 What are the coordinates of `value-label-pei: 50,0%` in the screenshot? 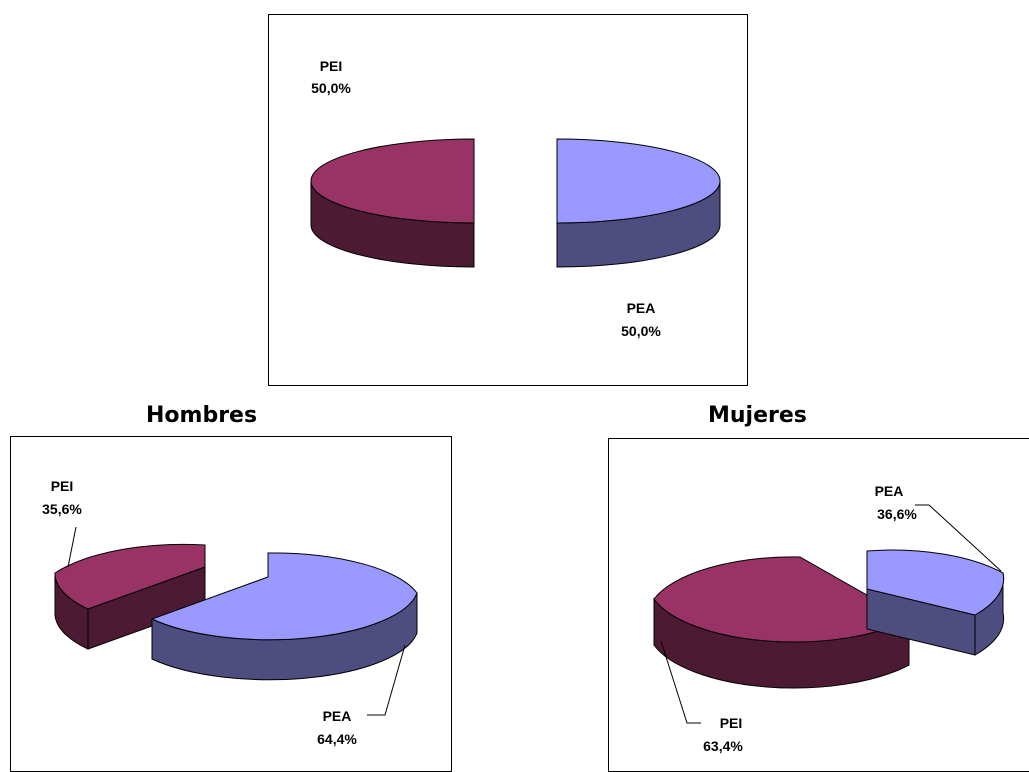 It's located at (331, 88).